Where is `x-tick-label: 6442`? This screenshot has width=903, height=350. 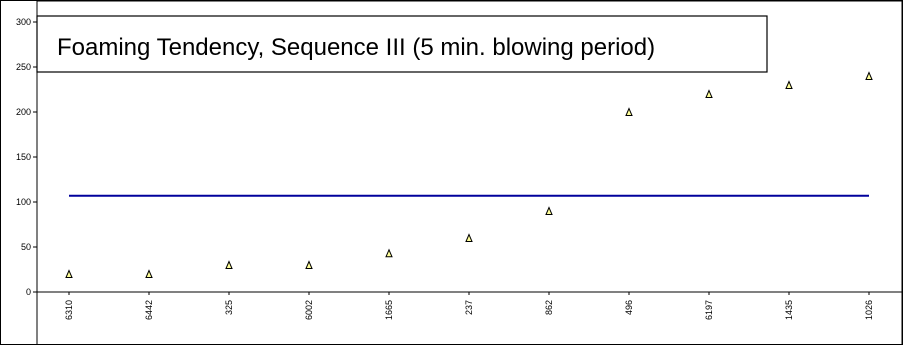 x-tick-label: 6442 is located at coordinates (149, 310).